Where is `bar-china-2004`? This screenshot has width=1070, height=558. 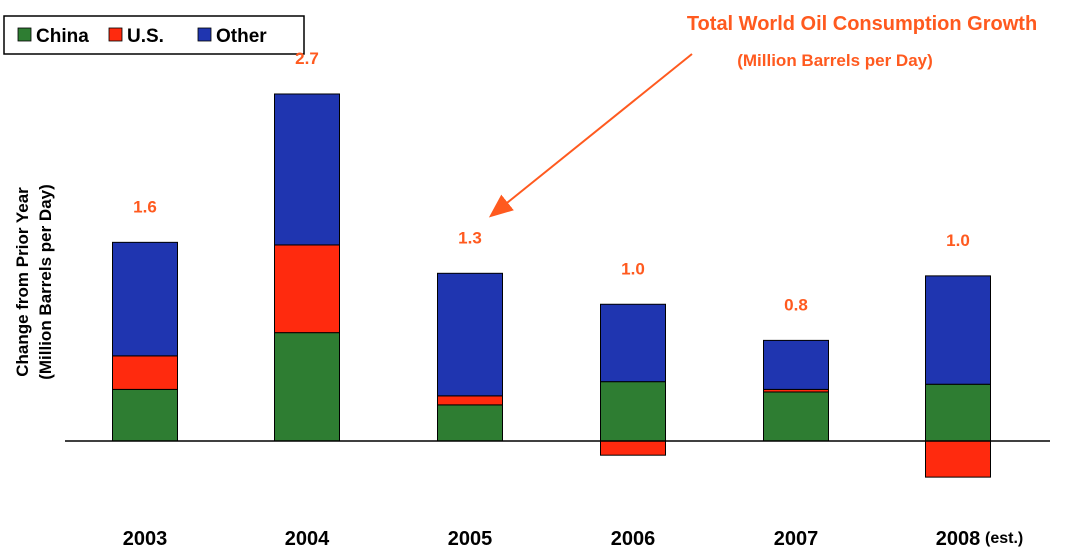 bar-china-2004 is located at coordinates (307, 387).